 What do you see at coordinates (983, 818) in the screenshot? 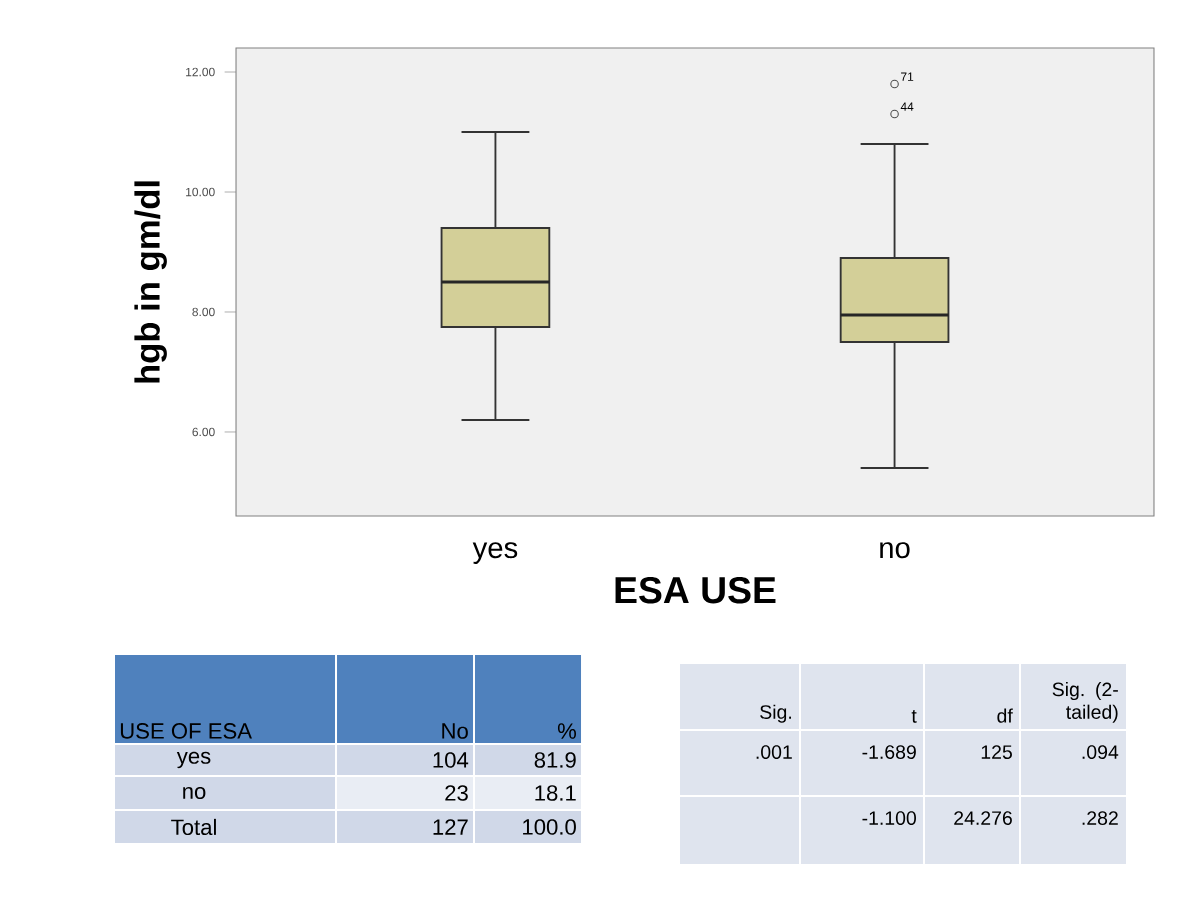
I see `text: 24.276` at bounding box center [983, 818].